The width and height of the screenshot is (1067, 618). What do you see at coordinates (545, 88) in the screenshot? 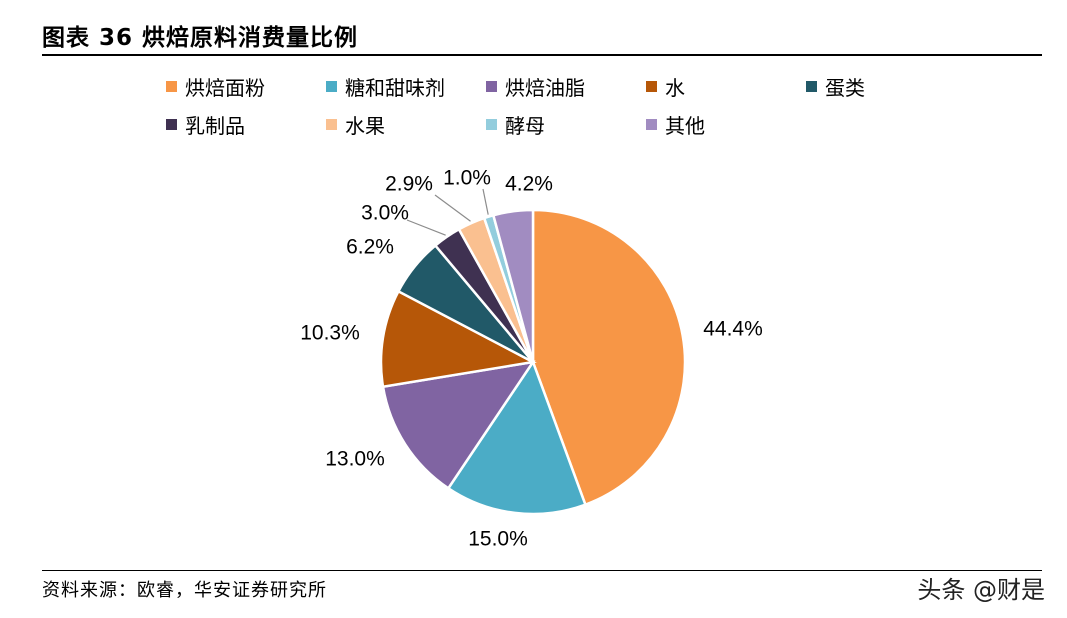
I see `legend-label: 烘焙油脂` at bounding box center [545, 88].